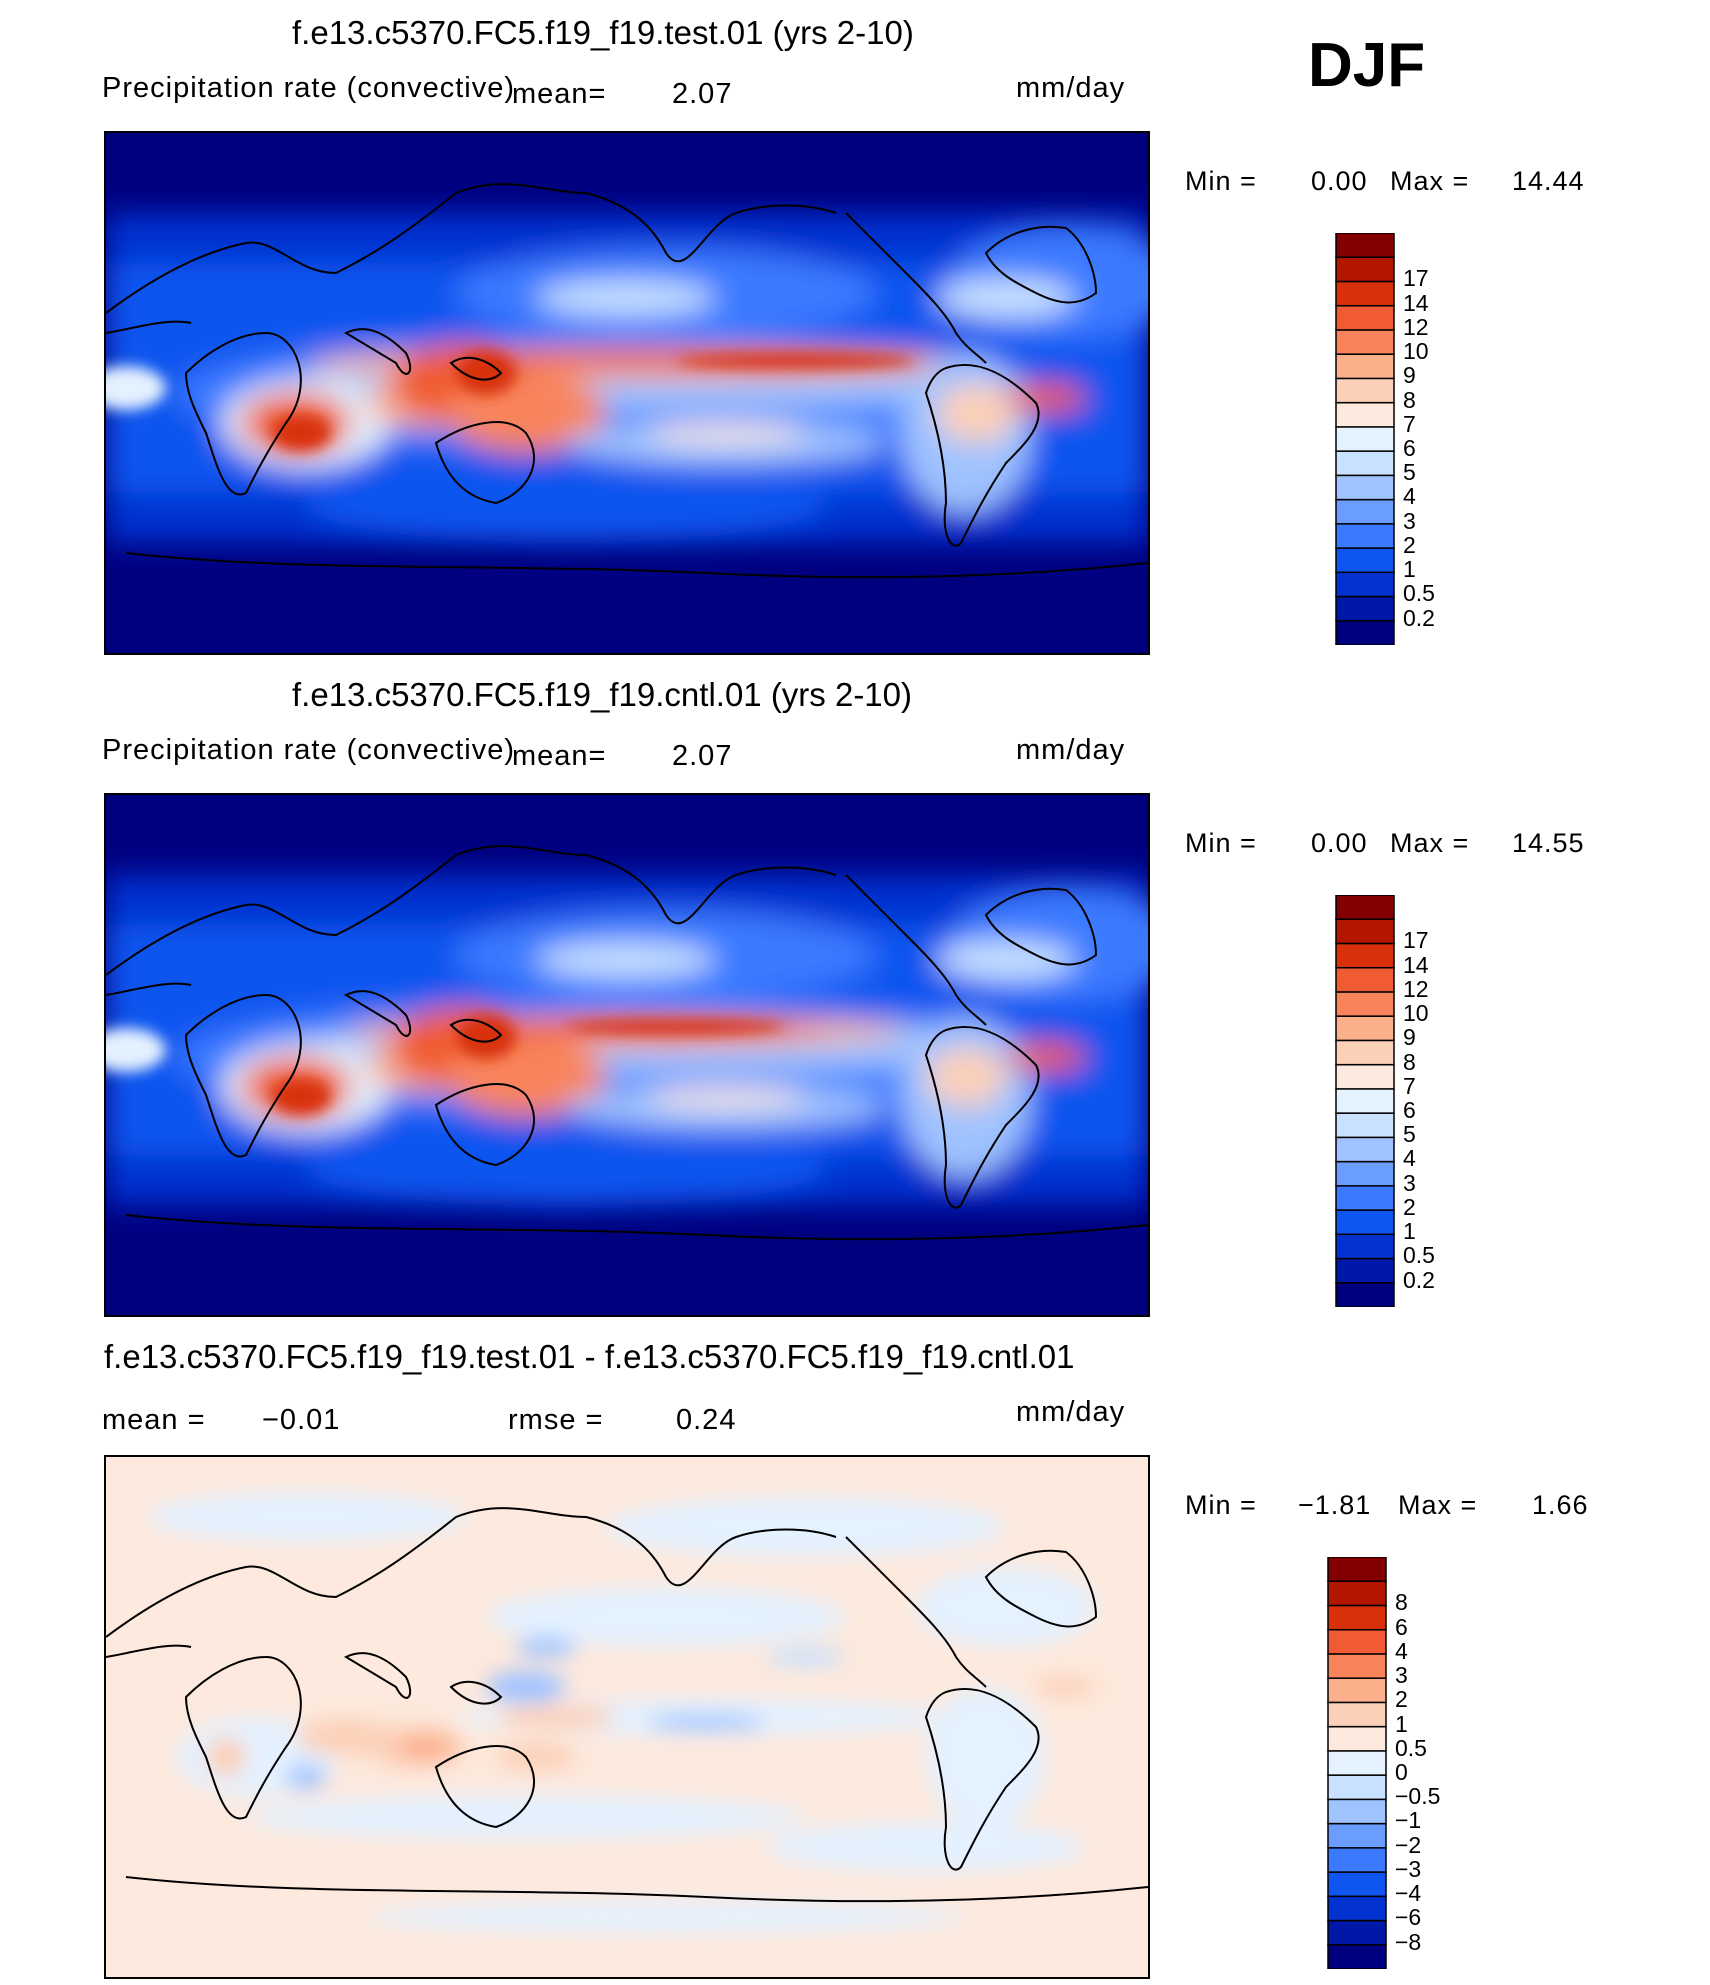 The image size is (1710, 1985). What do you see at coordinates (1339, 181) in the screenshot?
I see `panel-1-min-value: 0.00` at bounding box center [1339, 181].